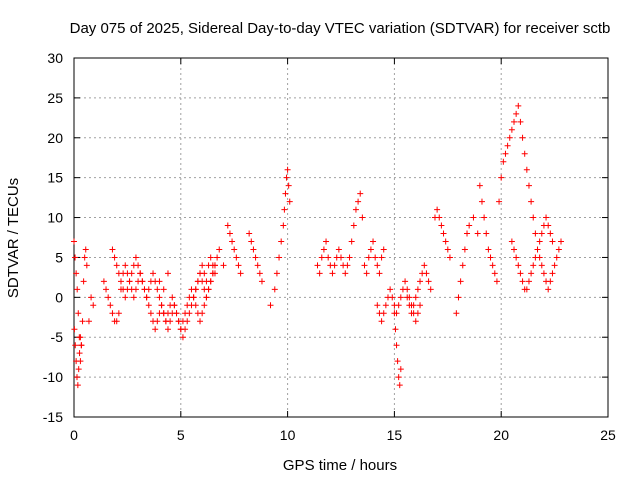  What do you see at coordinates (501, 435) in the screenshot?
I see `x-tick-label: 20` at bounding box center [501, 435].